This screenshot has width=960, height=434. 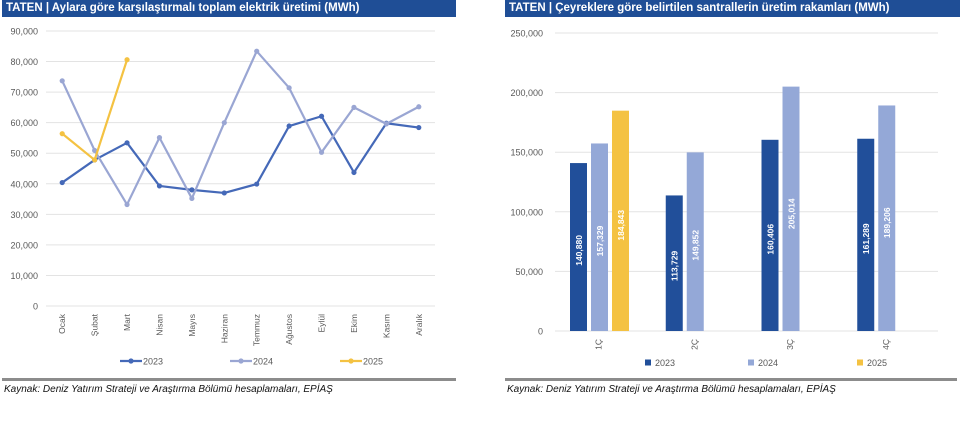 I want to click on x-tick-label: Aralık, so click(x=419, y=324).